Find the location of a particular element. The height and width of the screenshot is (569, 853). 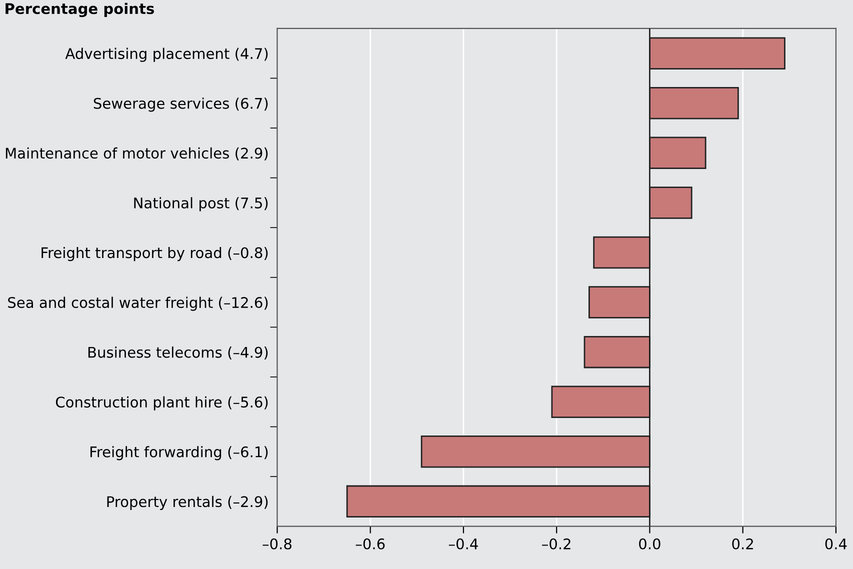

y-tick-label: Sea and costal water freight (–12.6) is located at coordinates (138, 303).